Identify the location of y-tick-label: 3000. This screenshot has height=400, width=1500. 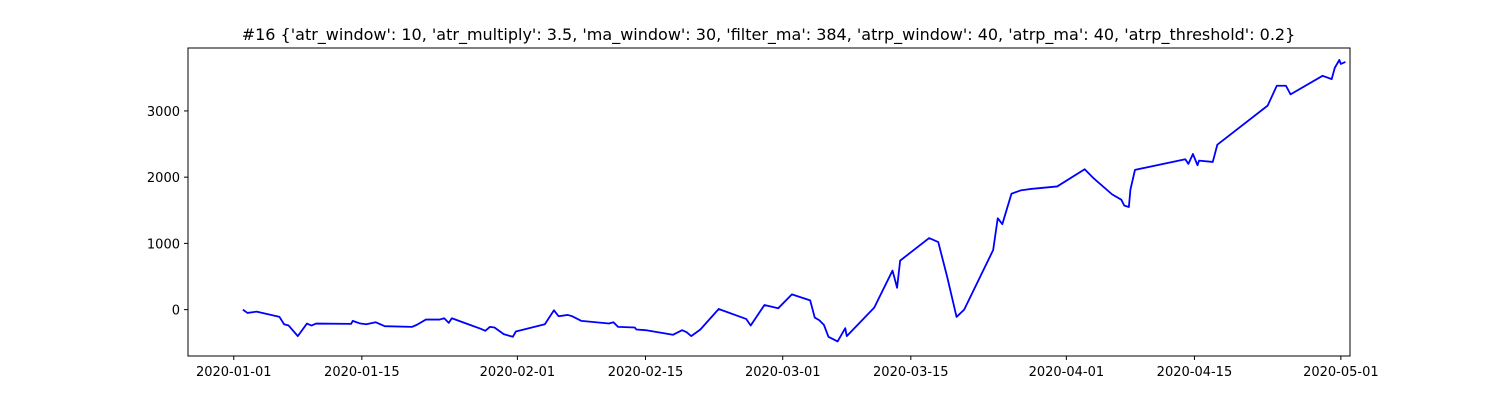
(163, 112).